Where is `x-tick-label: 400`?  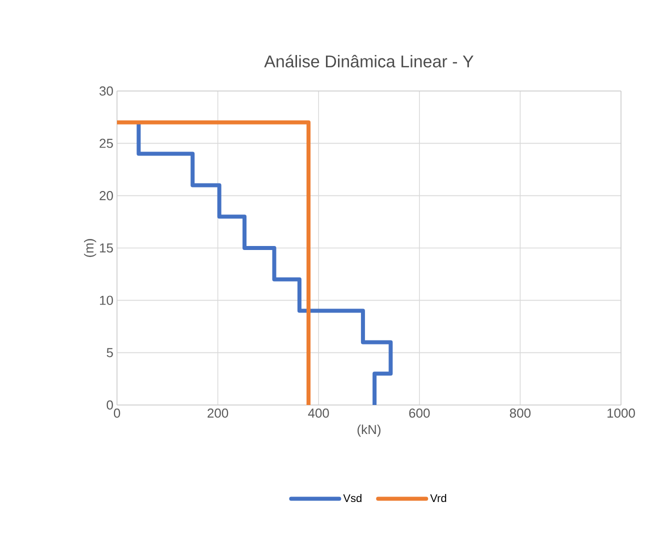 x-tick-label: 400 is located at coordinates (318, 413).